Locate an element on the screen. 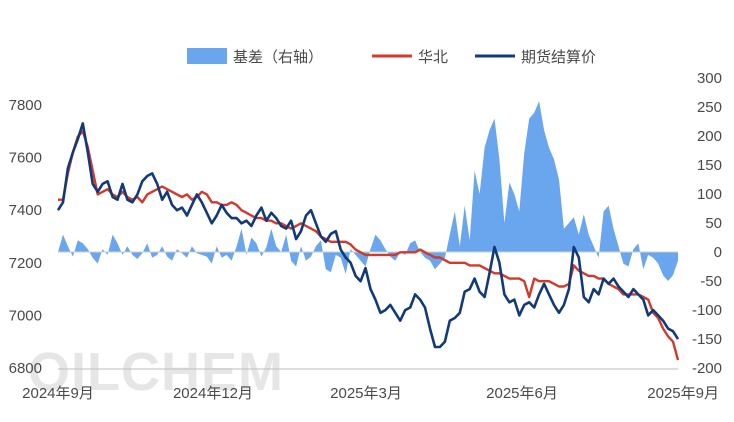  right-y-tick-label: 100 is located at coordinates (709, 194).